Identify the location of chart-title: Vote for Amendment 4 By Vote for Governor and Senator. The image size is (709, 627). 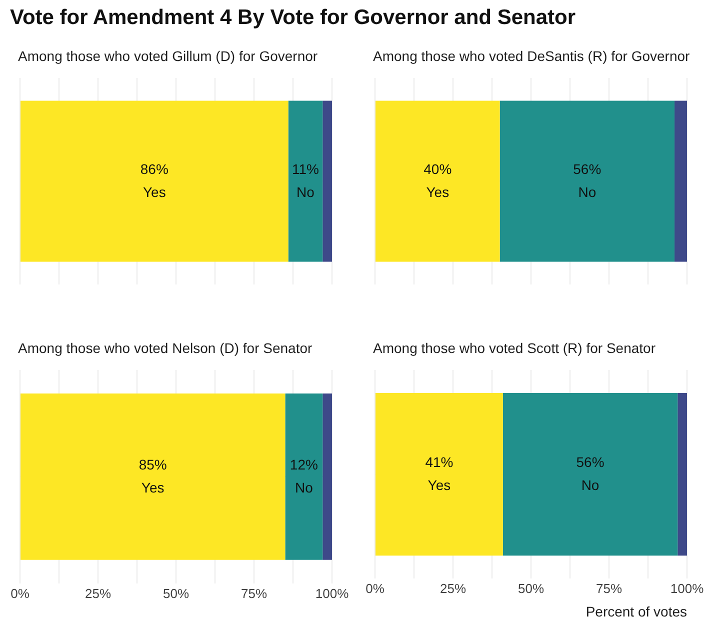
(293, 18).